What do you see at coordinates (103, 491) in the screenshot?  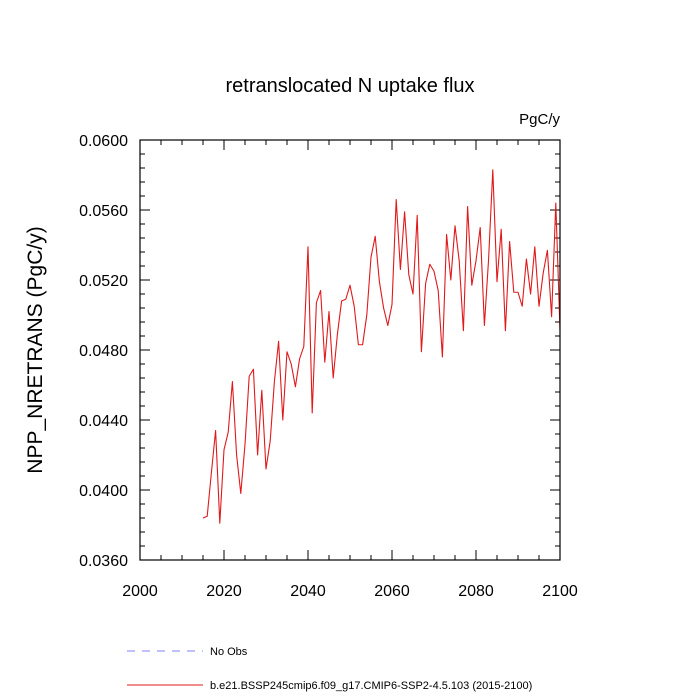 I see `y-tick-label: 0.0400` at bounding box center [103, 491].